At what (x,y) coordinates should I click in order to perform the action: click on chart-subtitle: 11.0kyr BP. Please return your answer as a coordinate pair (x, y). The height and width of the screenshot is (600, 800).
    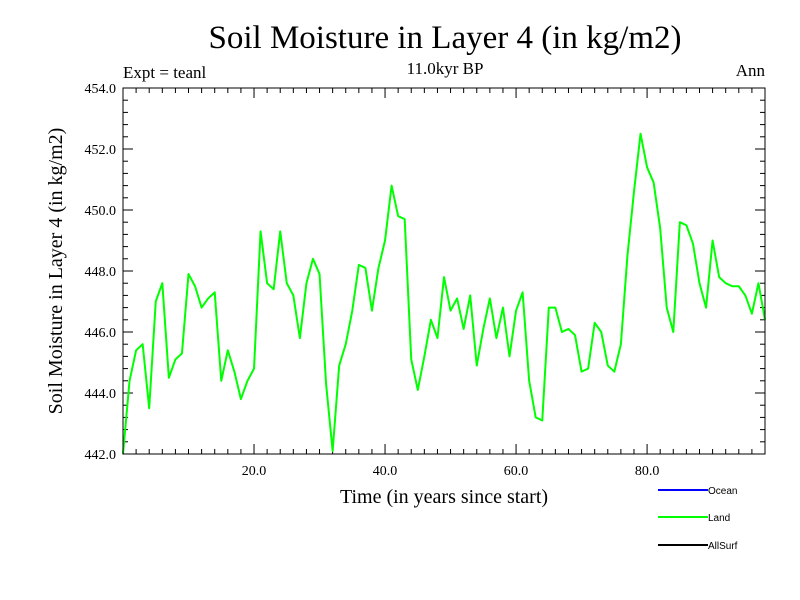
    Looking at the image, I should click on (445, 68).